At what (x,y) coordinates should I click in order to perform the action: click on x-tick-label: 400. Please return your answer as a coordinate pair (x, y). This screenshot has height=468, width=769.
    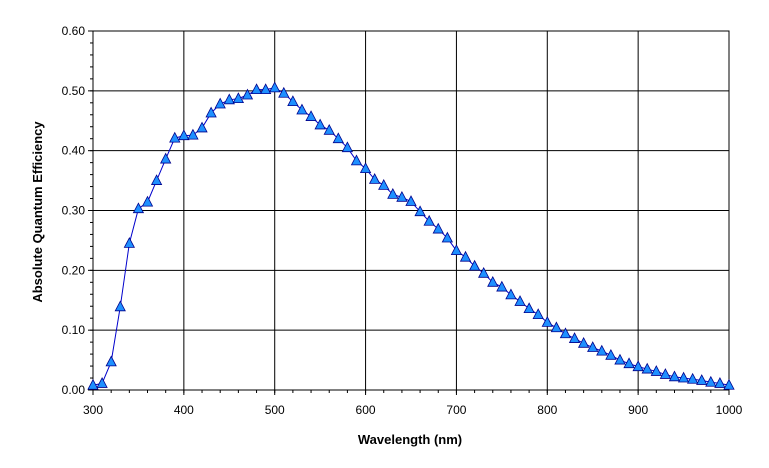
    Looking at the image, I should click on (184, 410).